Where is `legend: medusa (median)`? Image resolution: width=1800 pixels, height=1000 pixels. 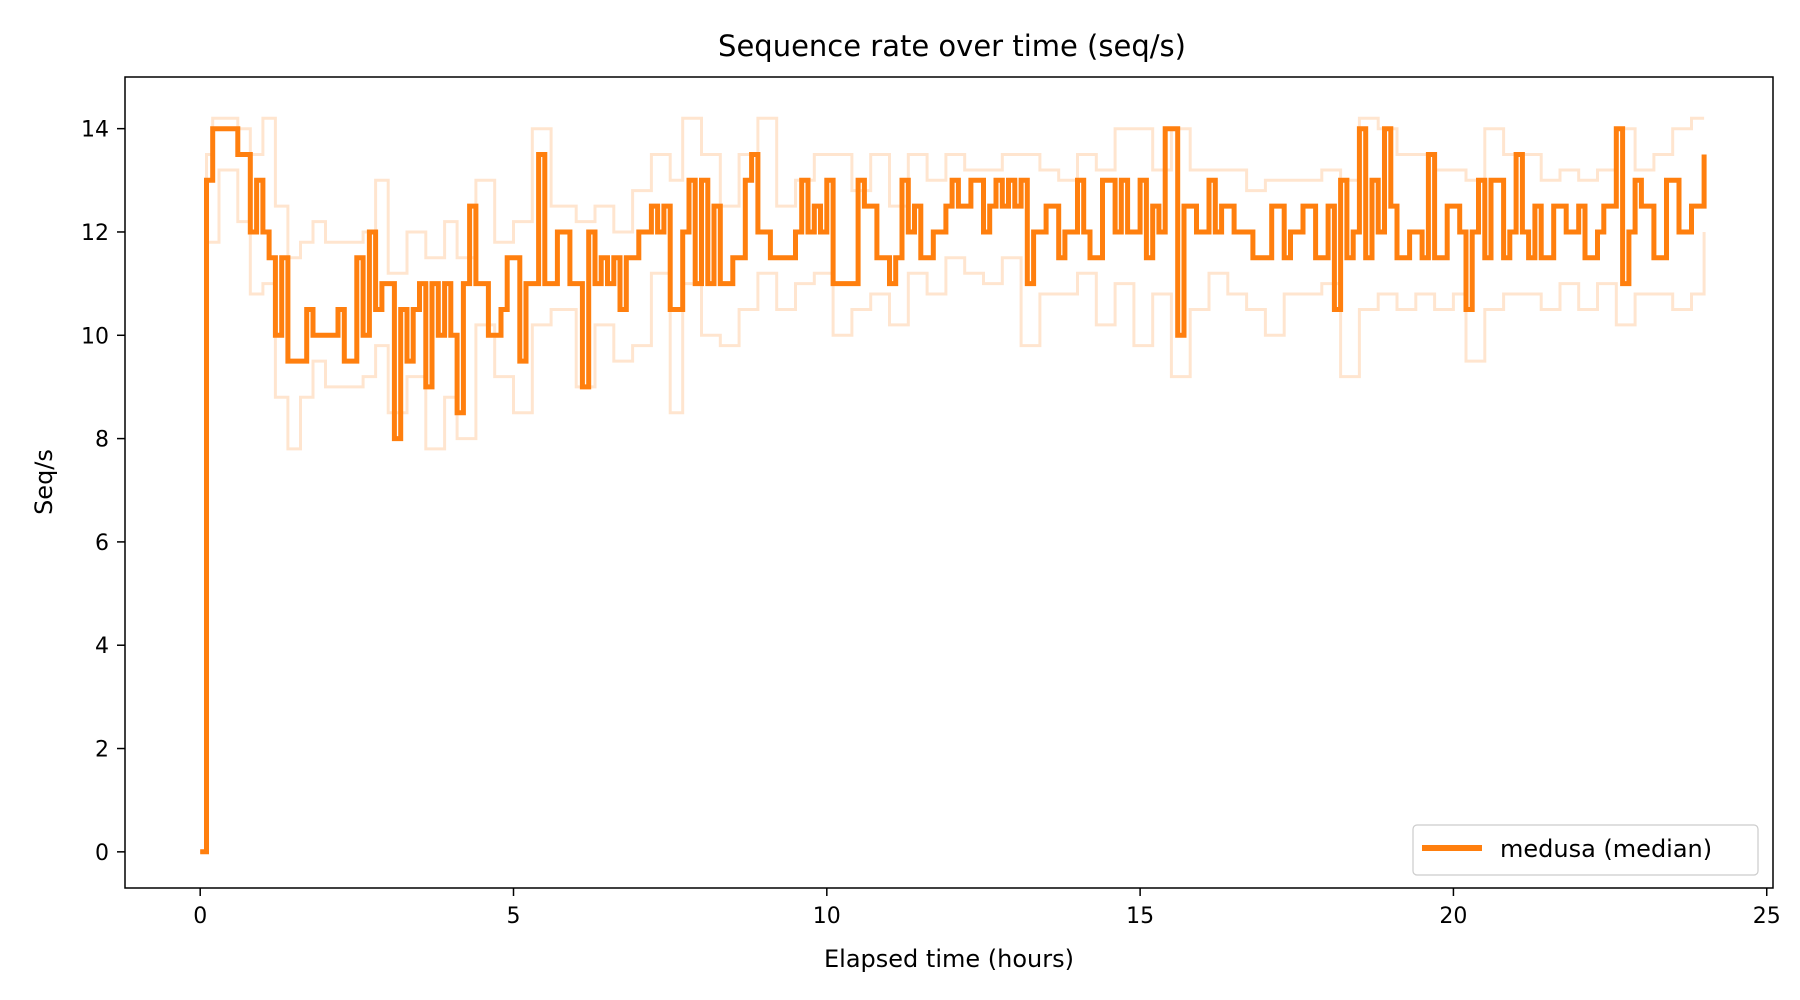
legend: medusa (median) is located at coordinates (1585, 850).